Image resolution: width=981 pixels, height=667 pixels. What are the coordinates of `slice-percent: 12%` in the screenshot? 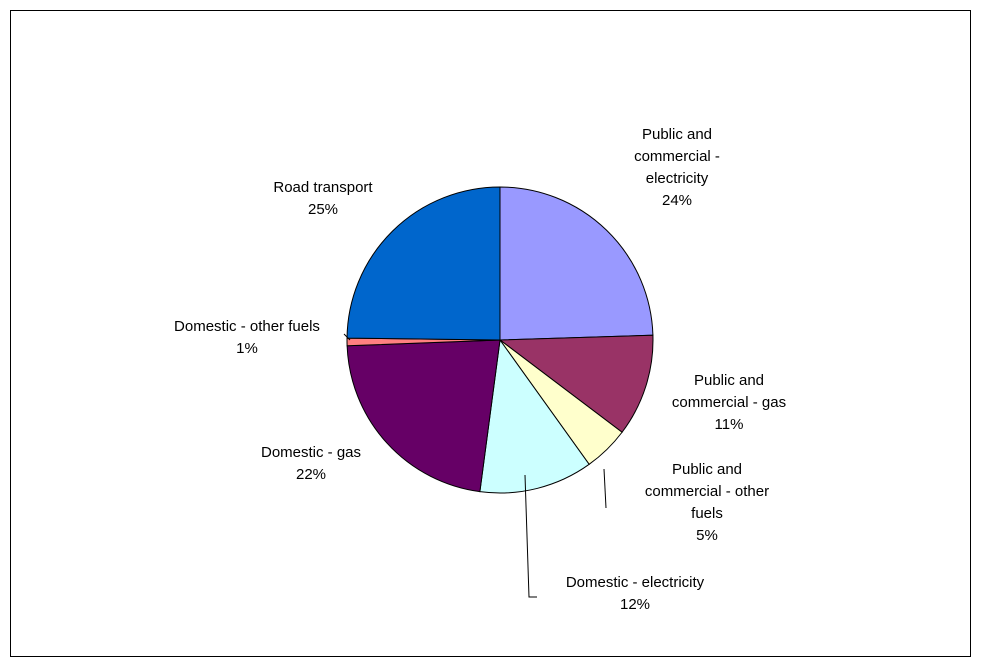 It's located at (635, 604).